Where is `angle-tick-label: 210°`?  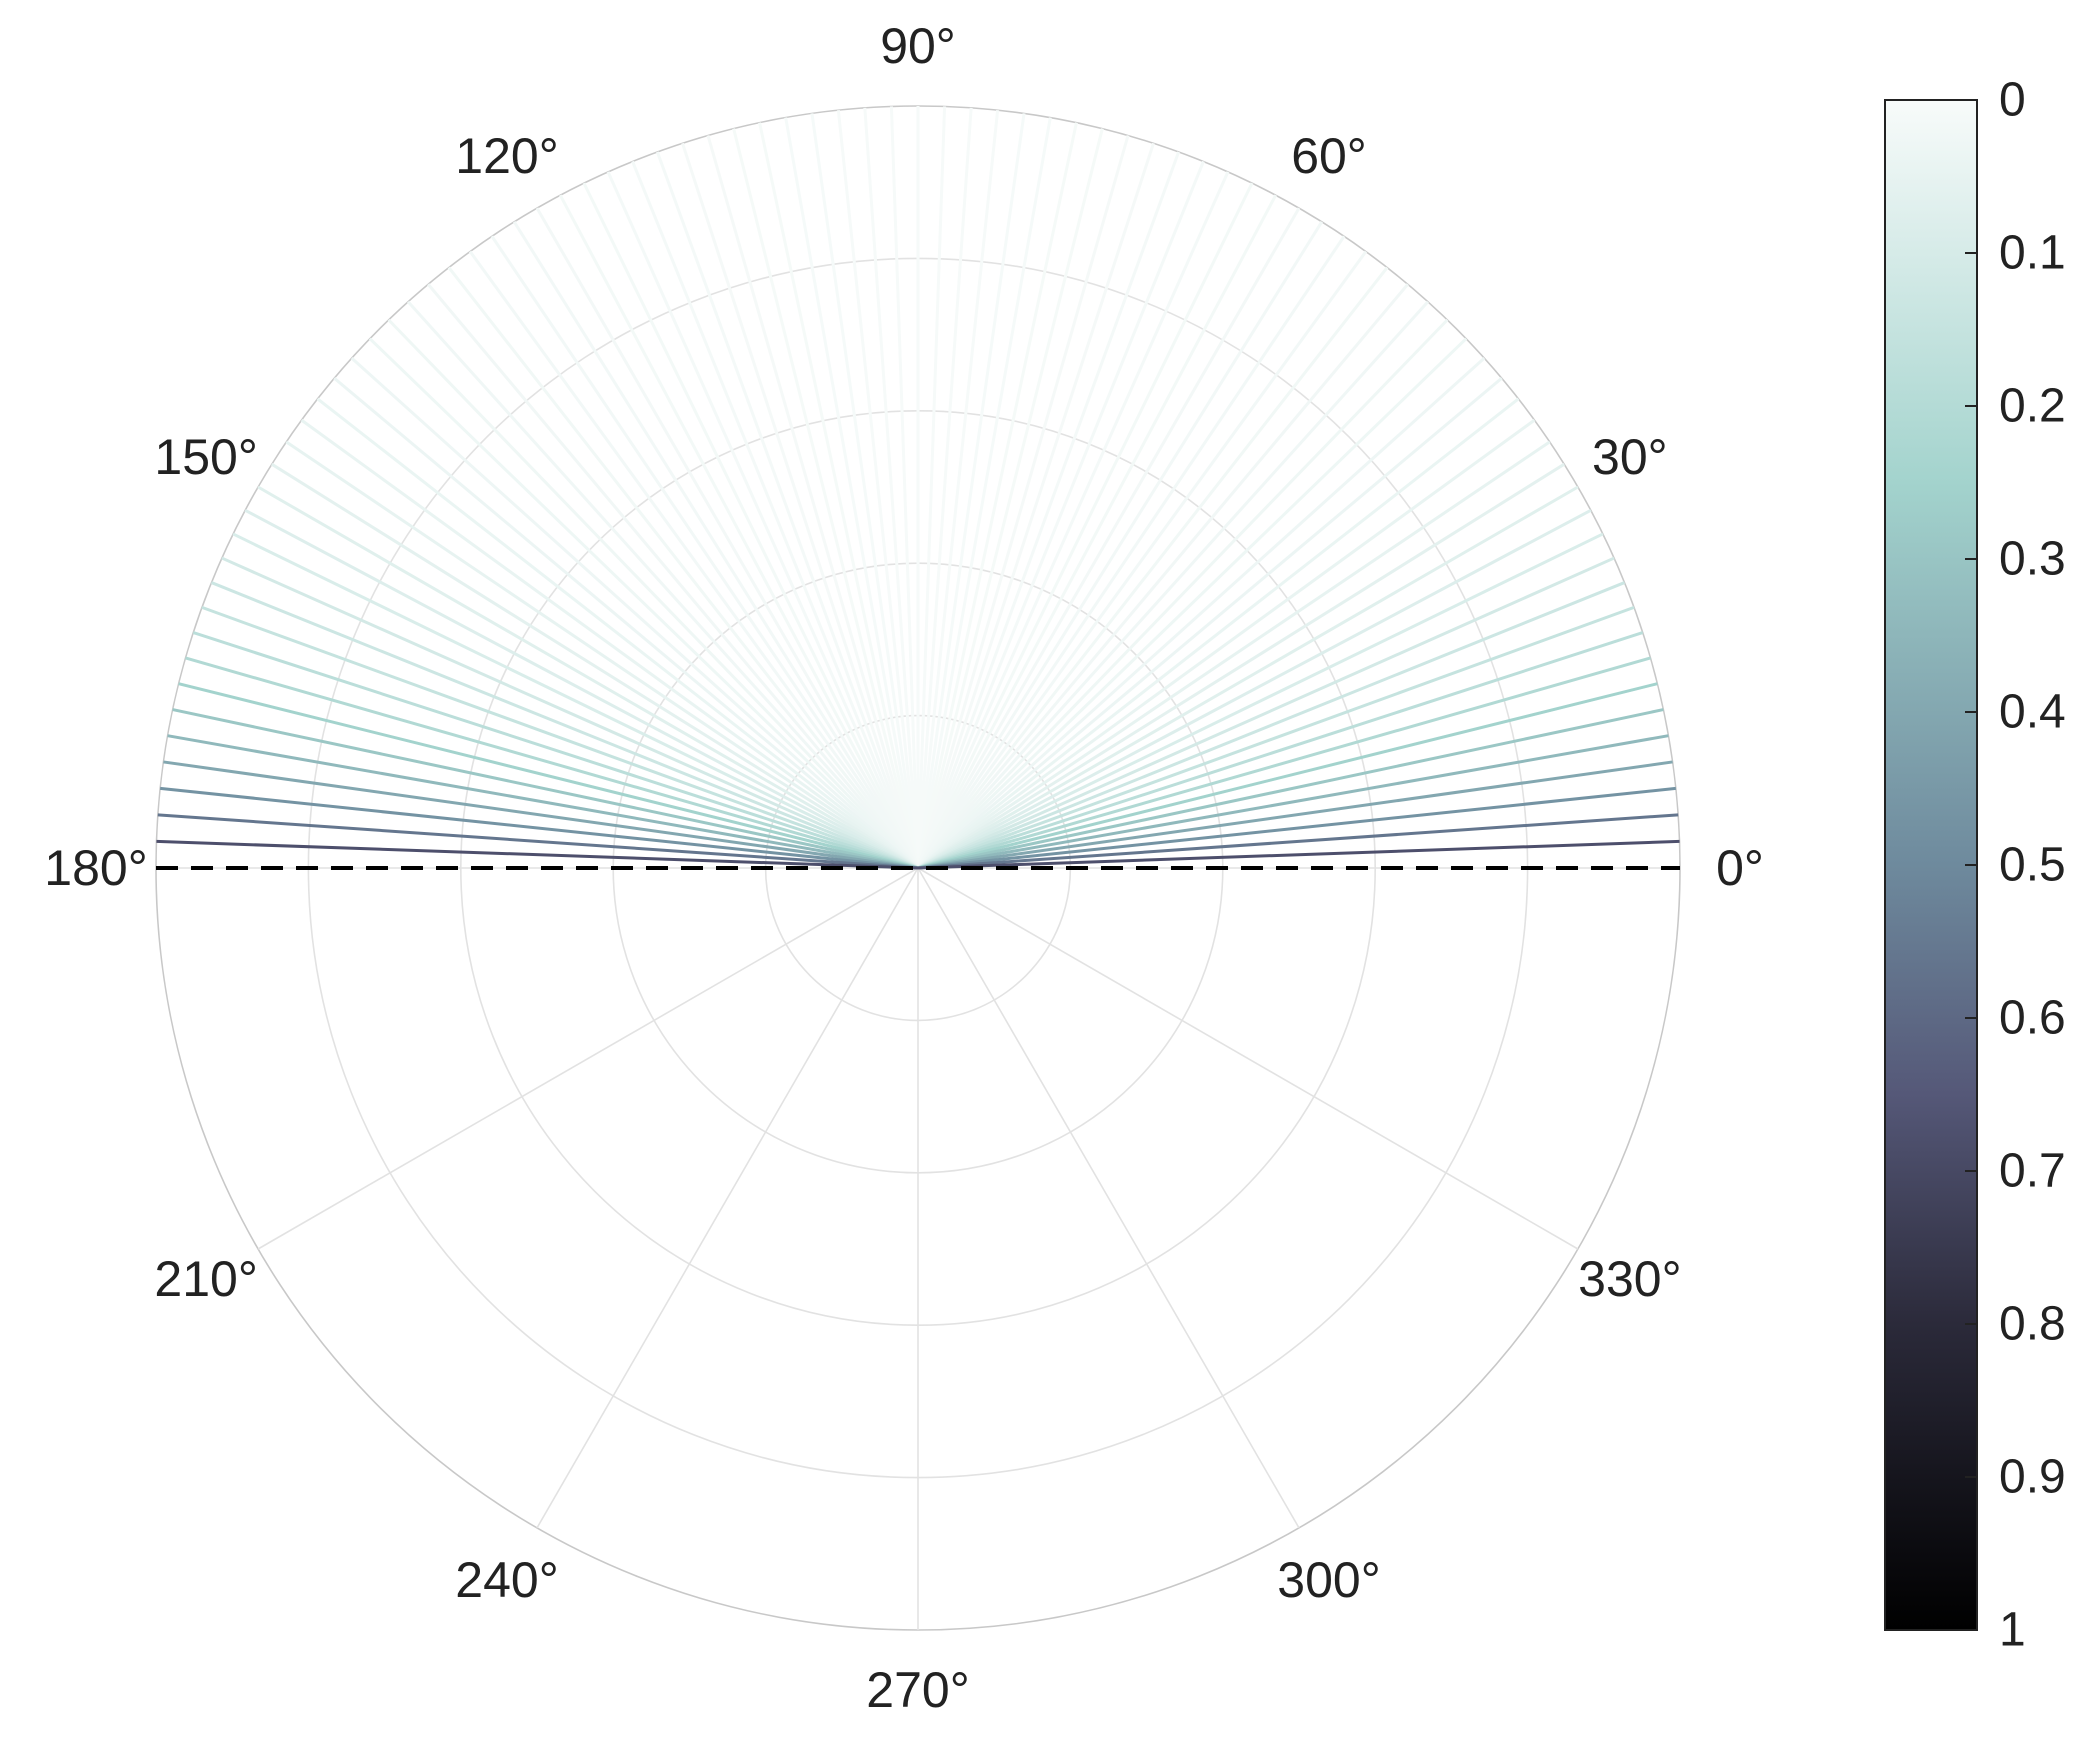 angle-tick-label: 210° is located at coordinates (205, 1279).